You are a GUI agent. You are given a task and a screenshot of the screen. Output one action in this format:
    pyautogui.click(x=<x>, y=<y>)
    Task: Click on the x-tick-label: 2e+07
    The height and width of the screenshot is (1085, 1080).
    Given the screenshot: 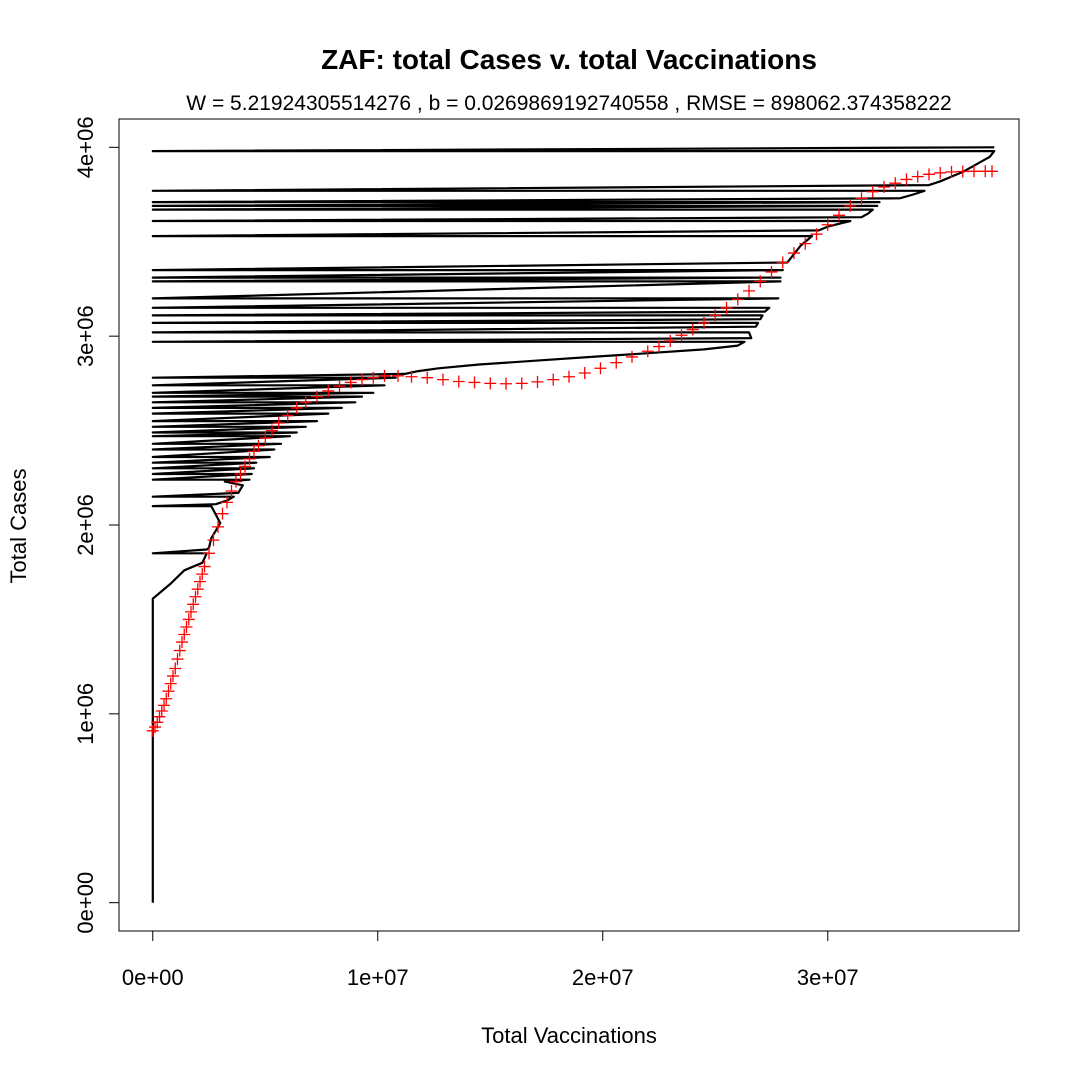 What is the action you would take?
    pyautogui.click(x=603, y=977)
    